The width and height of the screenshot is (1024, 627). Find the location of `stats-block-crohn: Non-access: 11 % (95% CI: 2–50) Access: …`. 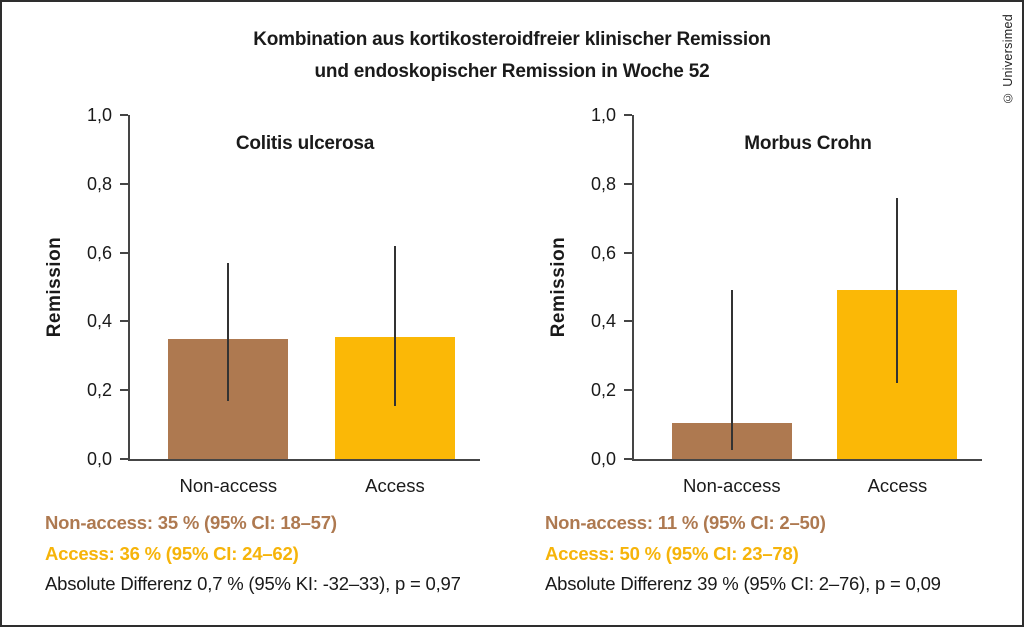

stats-block-crohn: Non-access: 11 % (95% CI: 2–50) Access: … is located at coordinates (743, 554).